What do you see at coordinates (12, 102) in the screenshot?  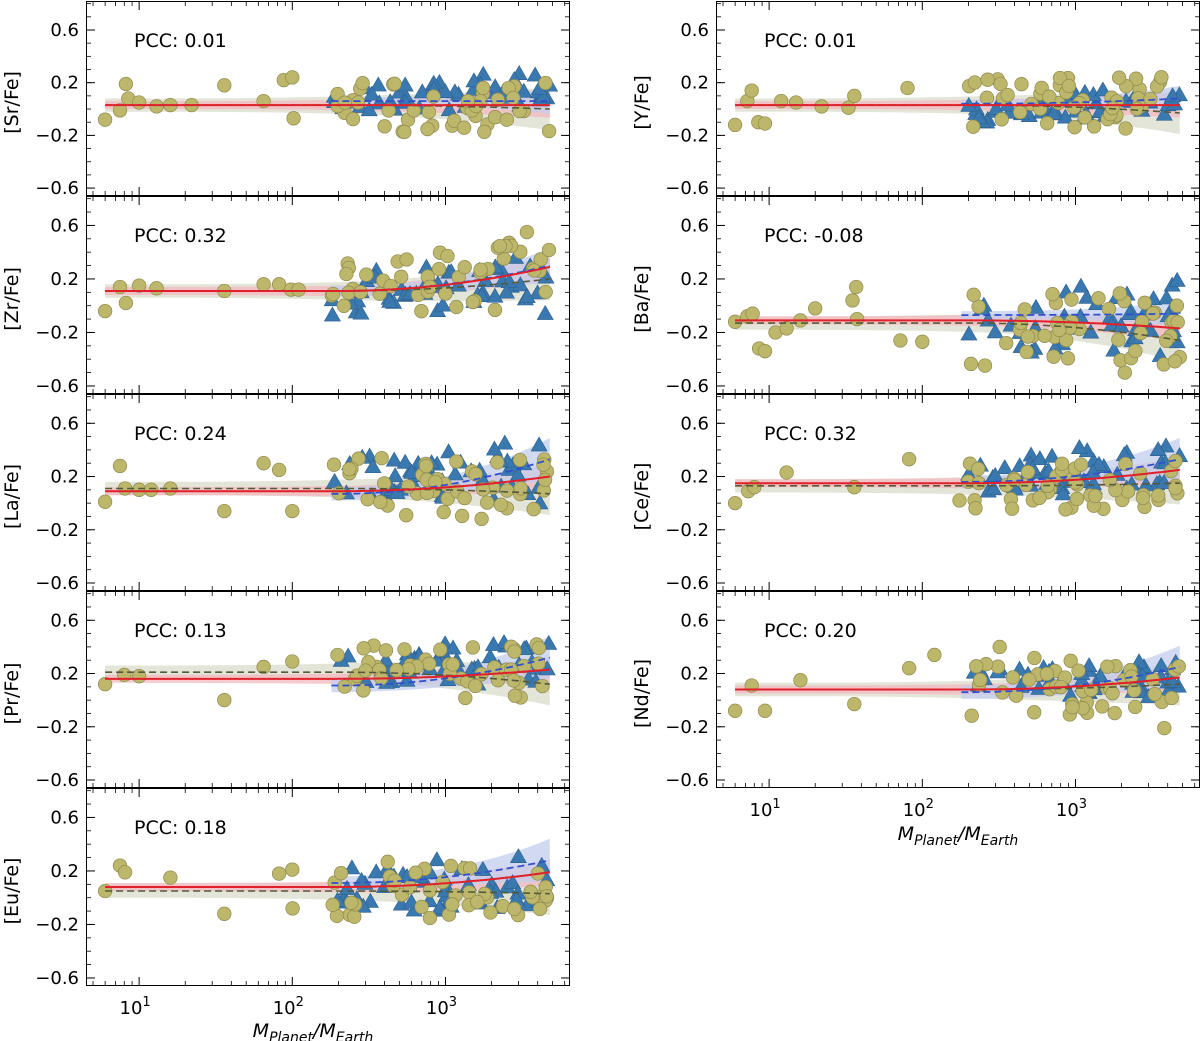 I see `y-axis-label: [Sr/Fe]` at bounding box center [12, 102].